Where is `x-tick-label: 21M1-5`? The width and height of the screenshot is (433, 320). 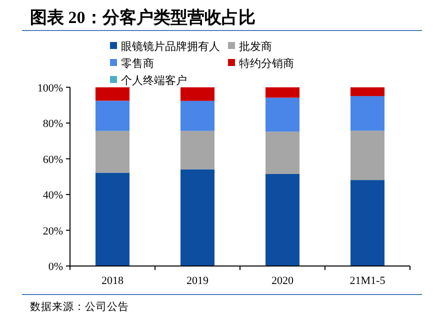 x-tick-label: 21M1-5 is located at coordinates (368, 281).